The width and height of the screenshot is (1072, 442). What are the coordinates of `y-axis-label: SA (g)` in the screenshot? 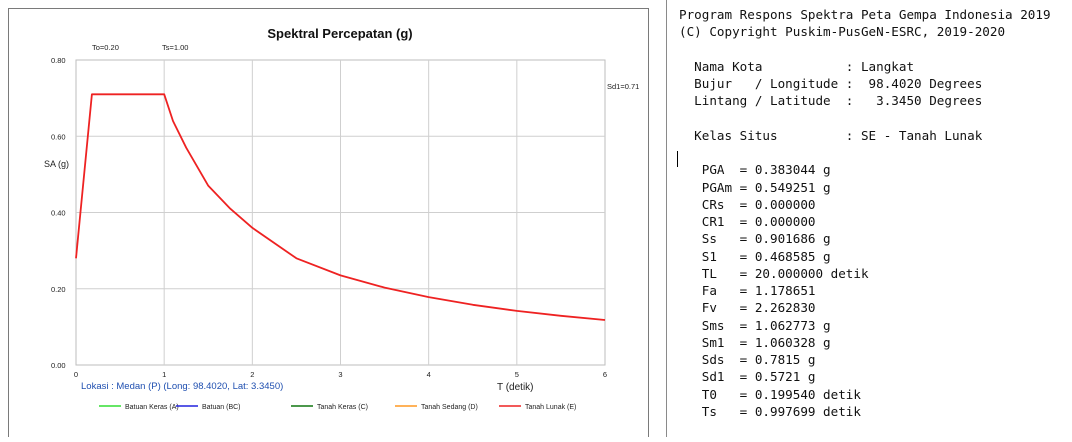 It's located at (56, 164).